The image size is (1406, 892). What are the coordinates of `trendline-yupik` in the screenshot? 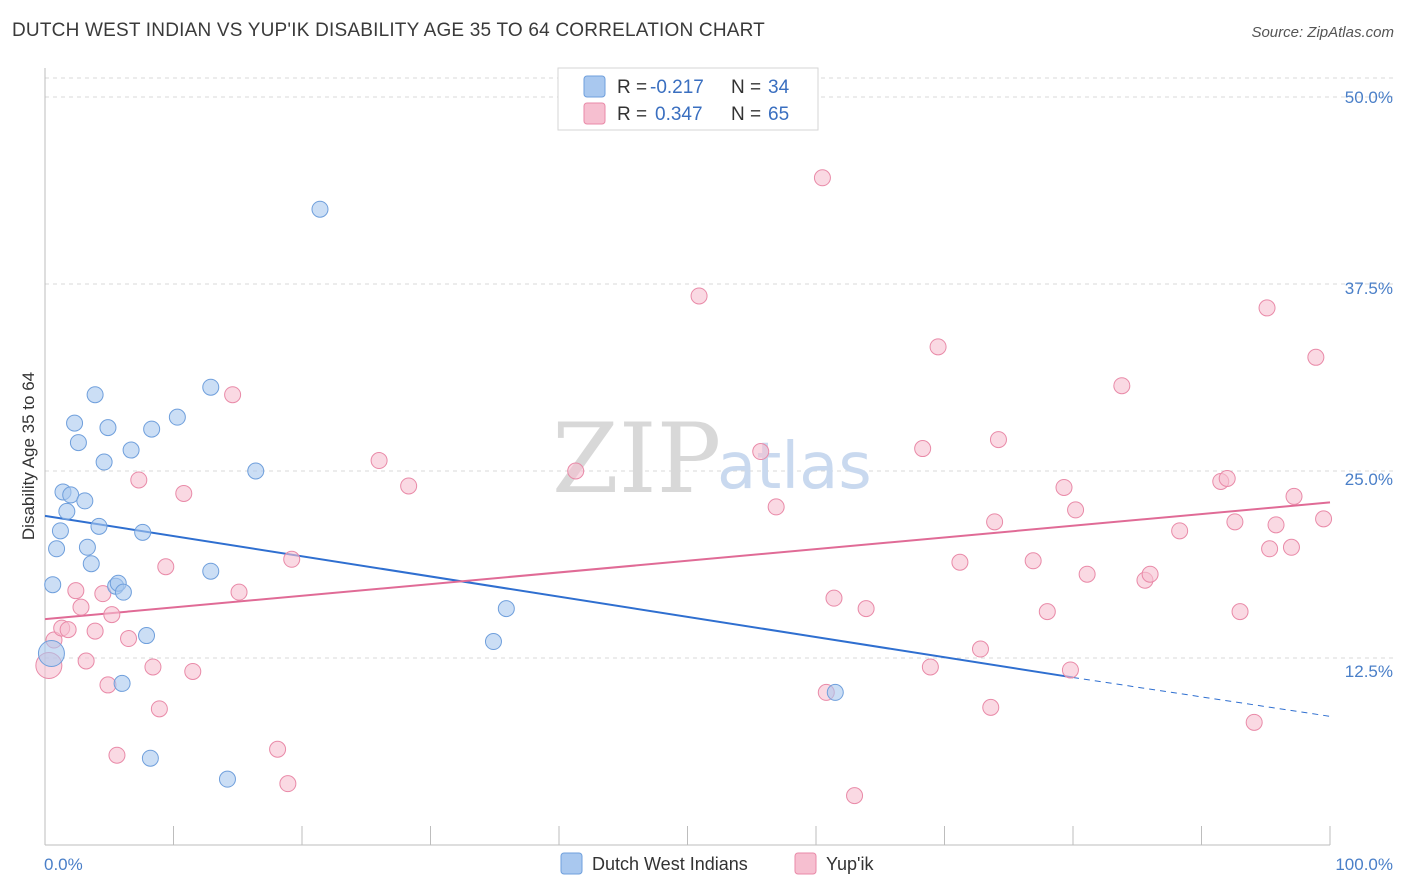 It's located at (687, 561).